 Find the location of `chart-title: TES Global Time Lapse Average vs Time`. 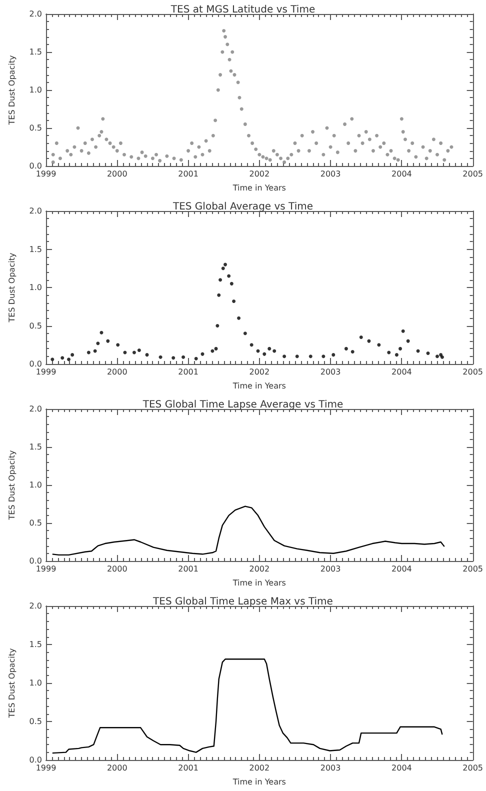

chart-title: TES Global Time Lapse Average vs Time is located at coordinates (243, 405).